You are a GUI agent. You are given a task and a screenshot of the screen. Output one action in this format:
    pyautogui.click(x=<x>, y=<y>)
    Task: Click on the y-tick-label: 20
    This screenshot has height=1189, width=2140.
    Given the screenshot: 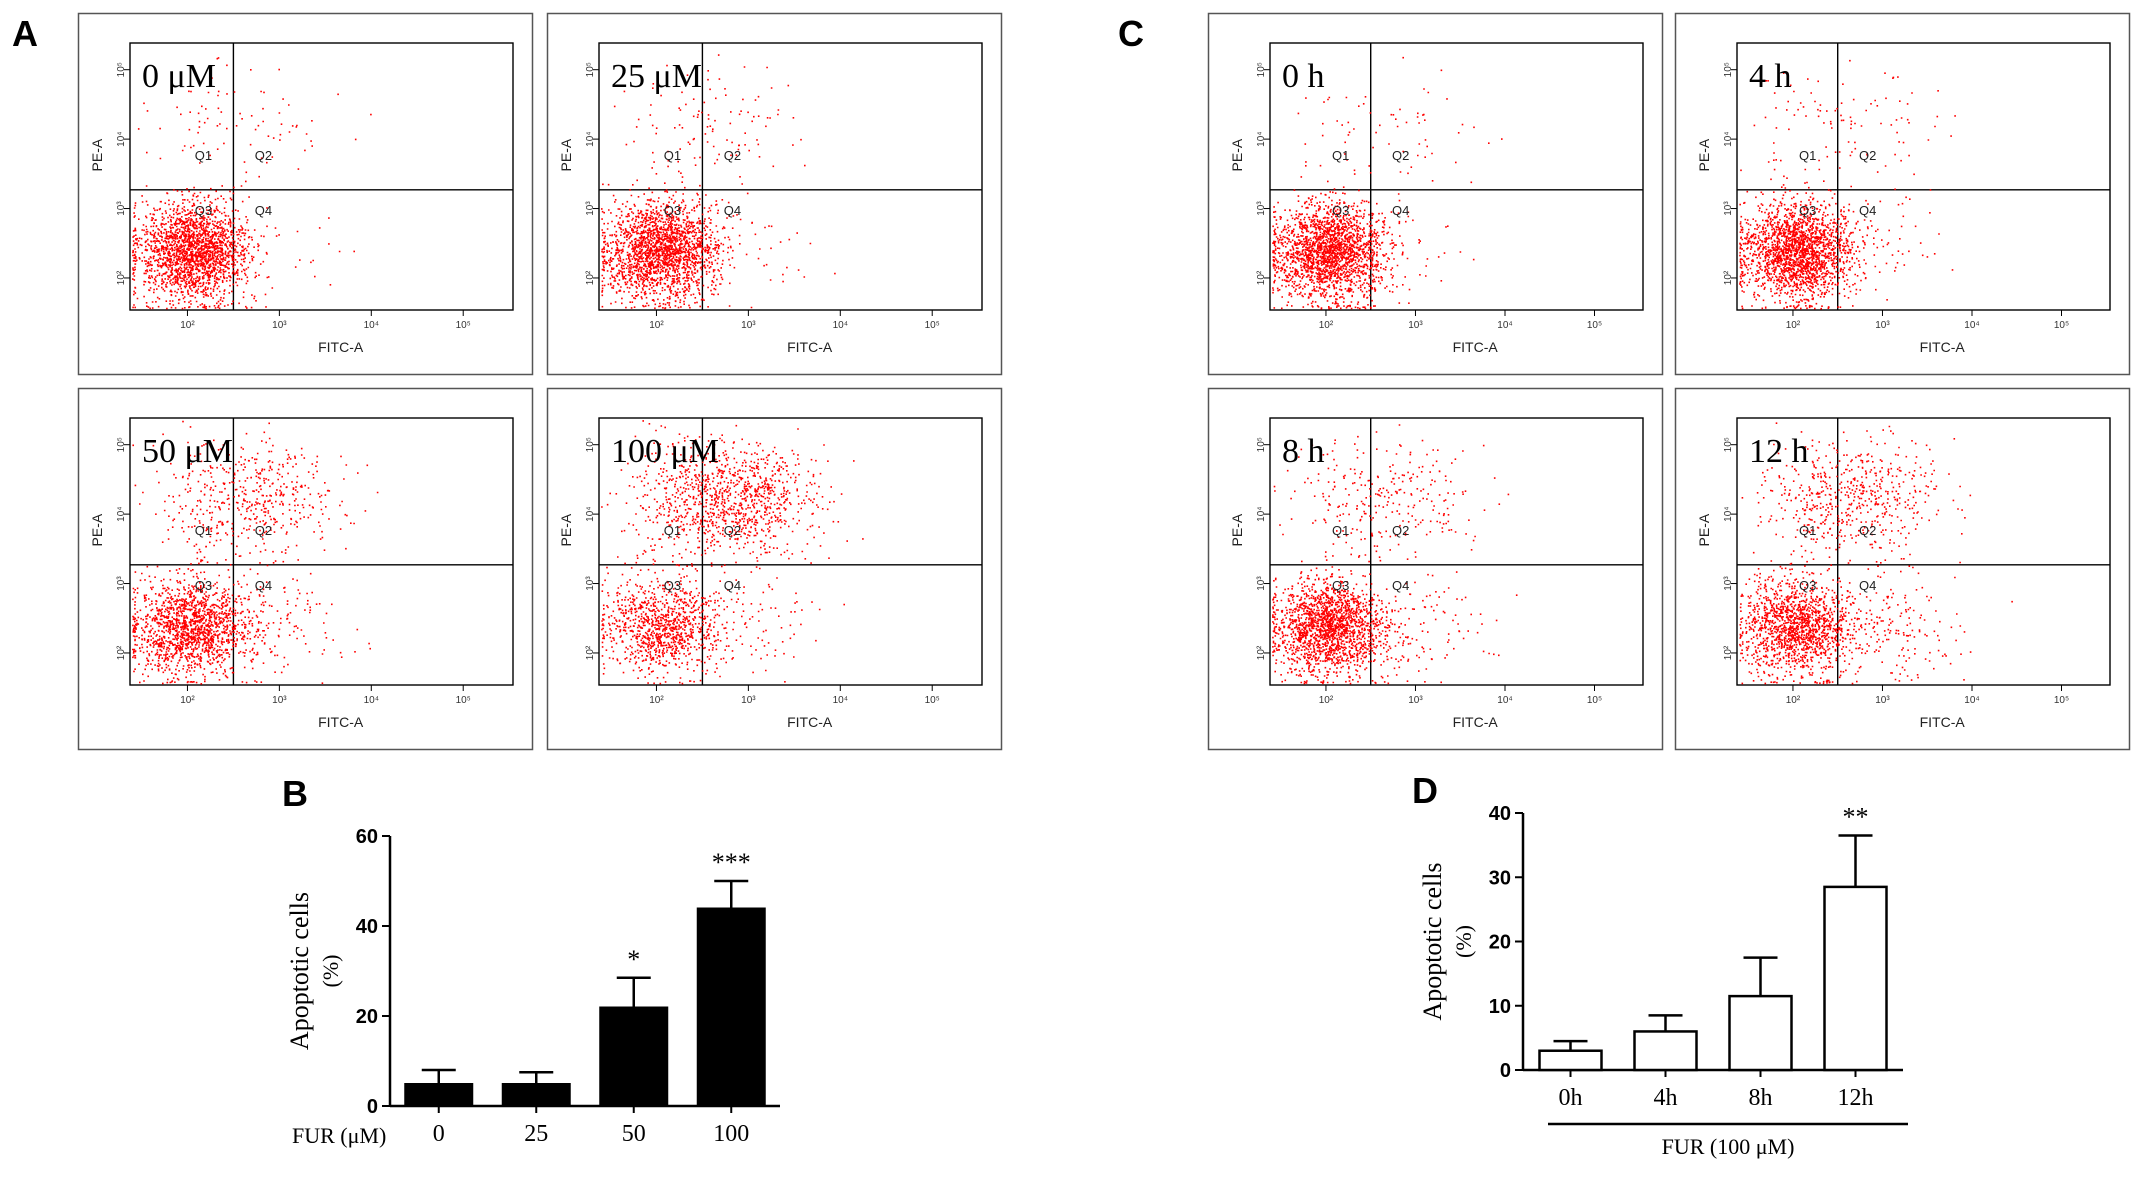 What is the action you would take?
    pyautogui.click(x=1500, y=943)
    